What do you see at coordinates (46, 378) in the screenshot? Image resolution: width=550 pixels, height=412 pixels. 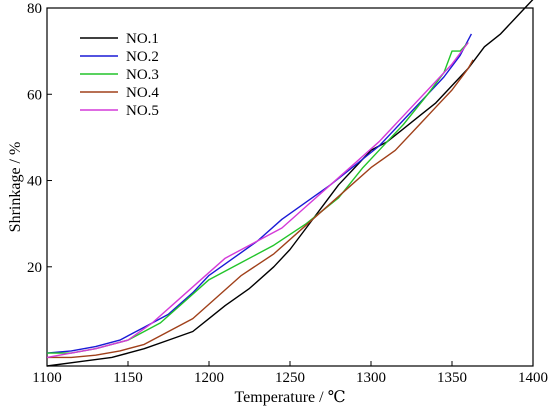 I see `x-tick-label: 1100` at bounding box center [46, 378].